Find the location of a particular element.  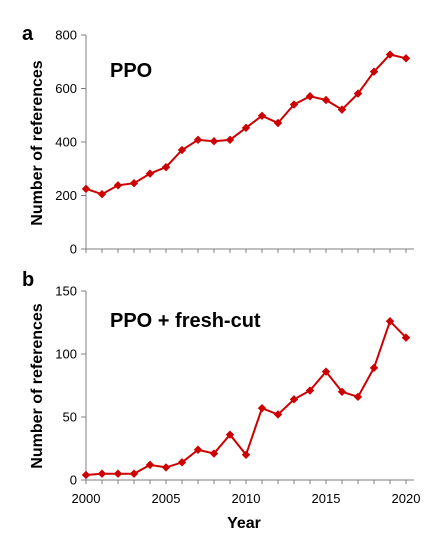

panel-b-y-tick-label: 0 is located at coordinates (73, 480).